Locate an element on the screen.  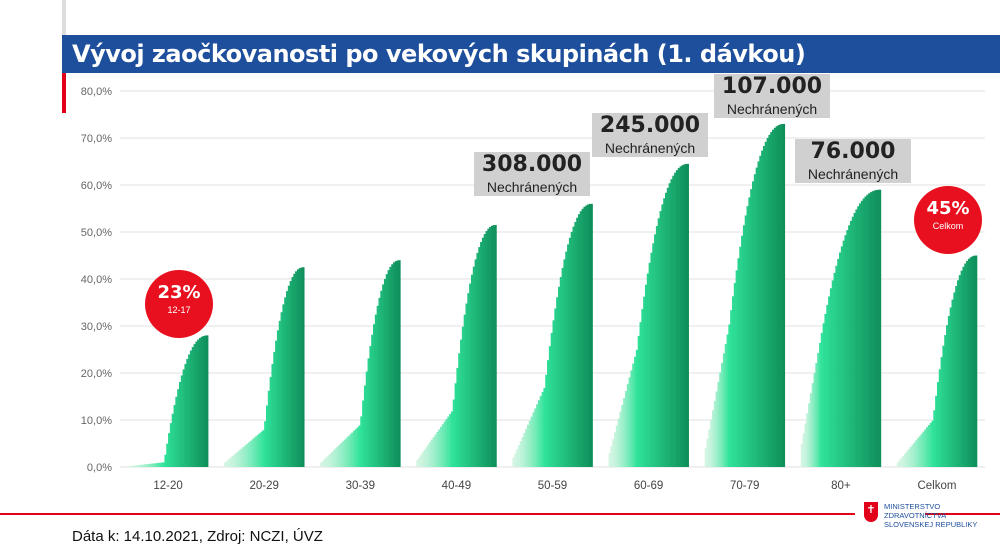
x-tick-label: 30-39 is located at coordinates (360, 486).